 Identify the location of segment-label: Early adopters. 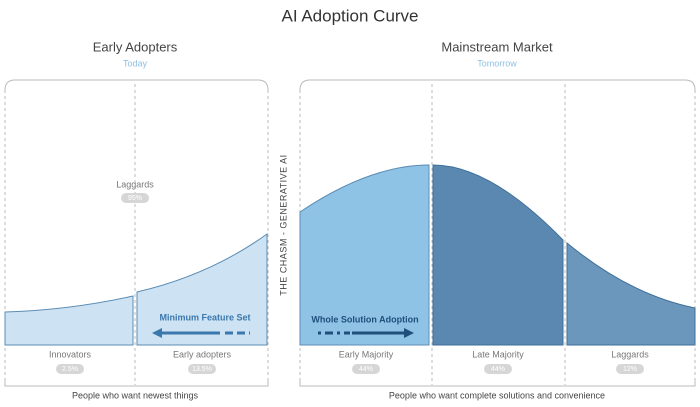
(202, 354).